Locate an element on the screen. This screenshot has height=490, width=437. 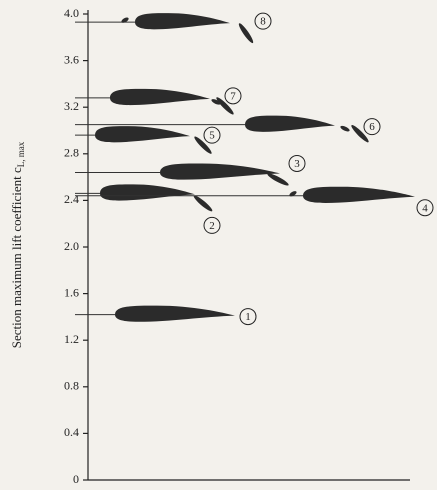
config-label: 5 is located at coordinates (212, 136).